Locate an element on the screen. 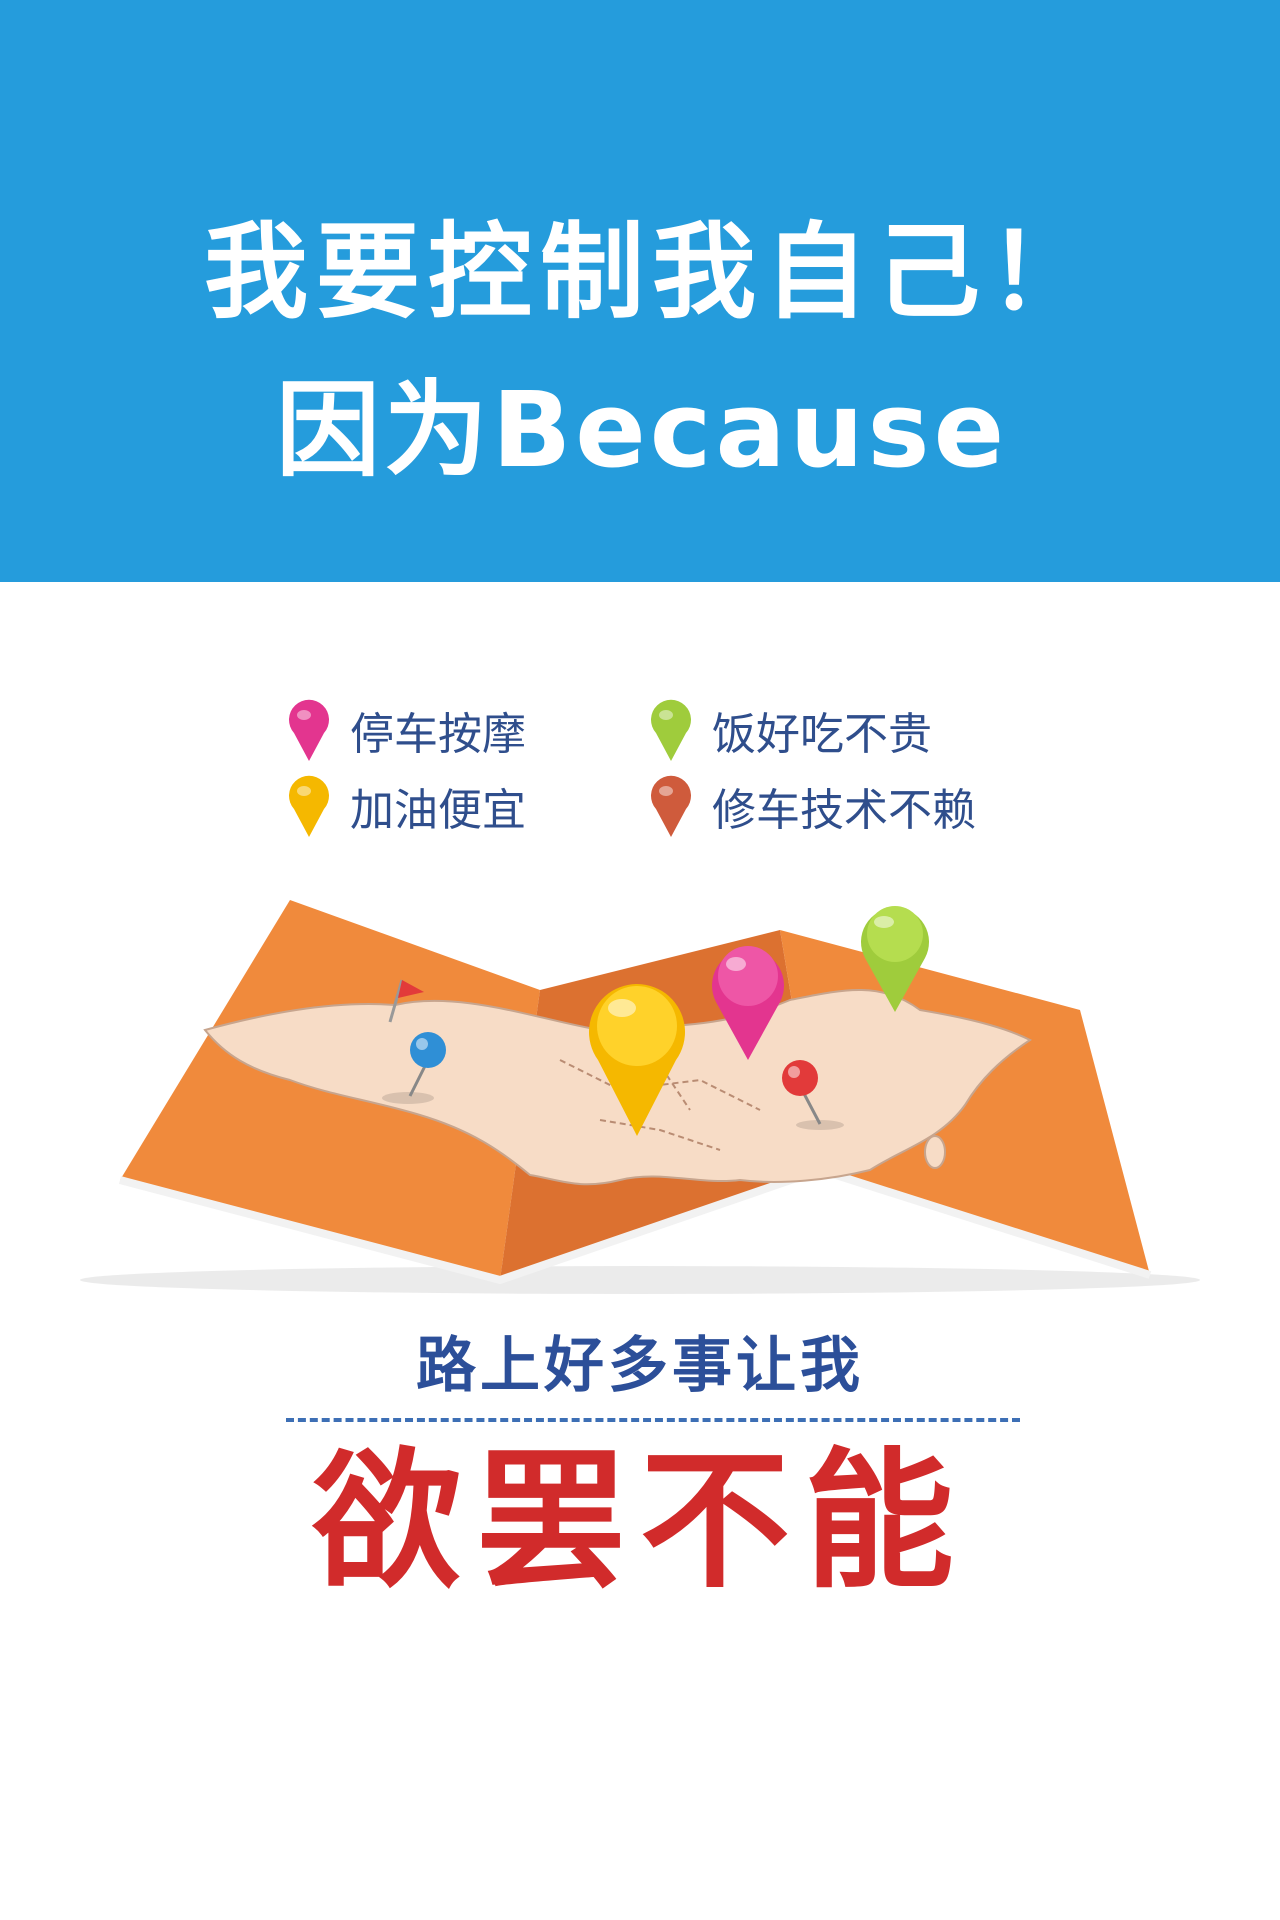  legend-item-massage: 停车按摩 is located at coordinates (405, 730).